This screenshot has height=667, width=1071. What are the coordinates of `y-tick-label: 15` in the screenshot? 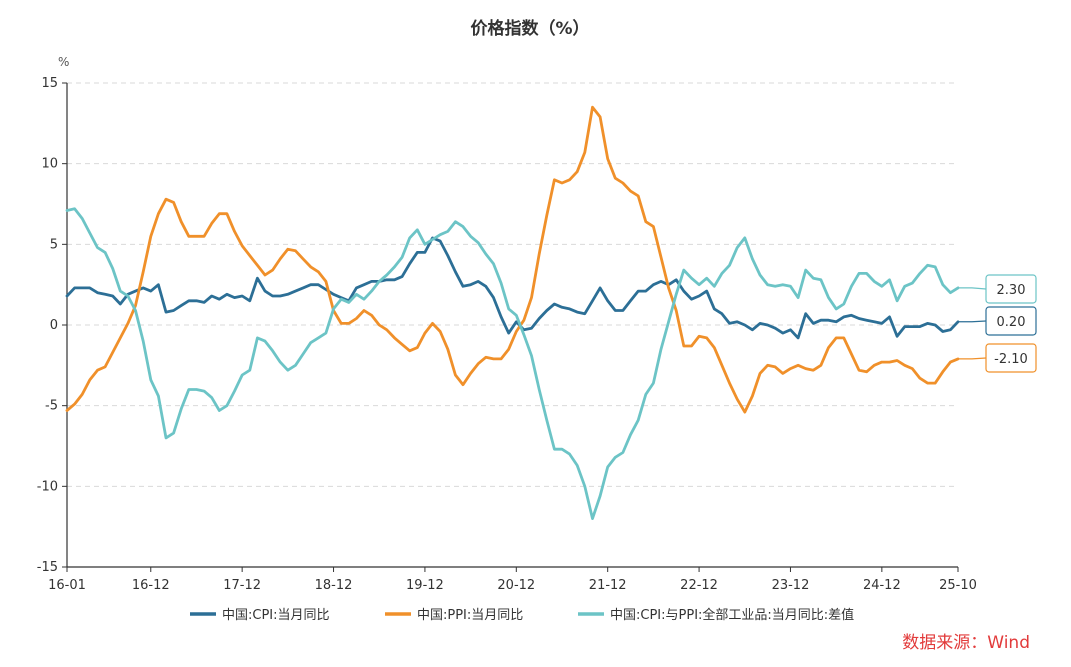 It's located at (49, 83).